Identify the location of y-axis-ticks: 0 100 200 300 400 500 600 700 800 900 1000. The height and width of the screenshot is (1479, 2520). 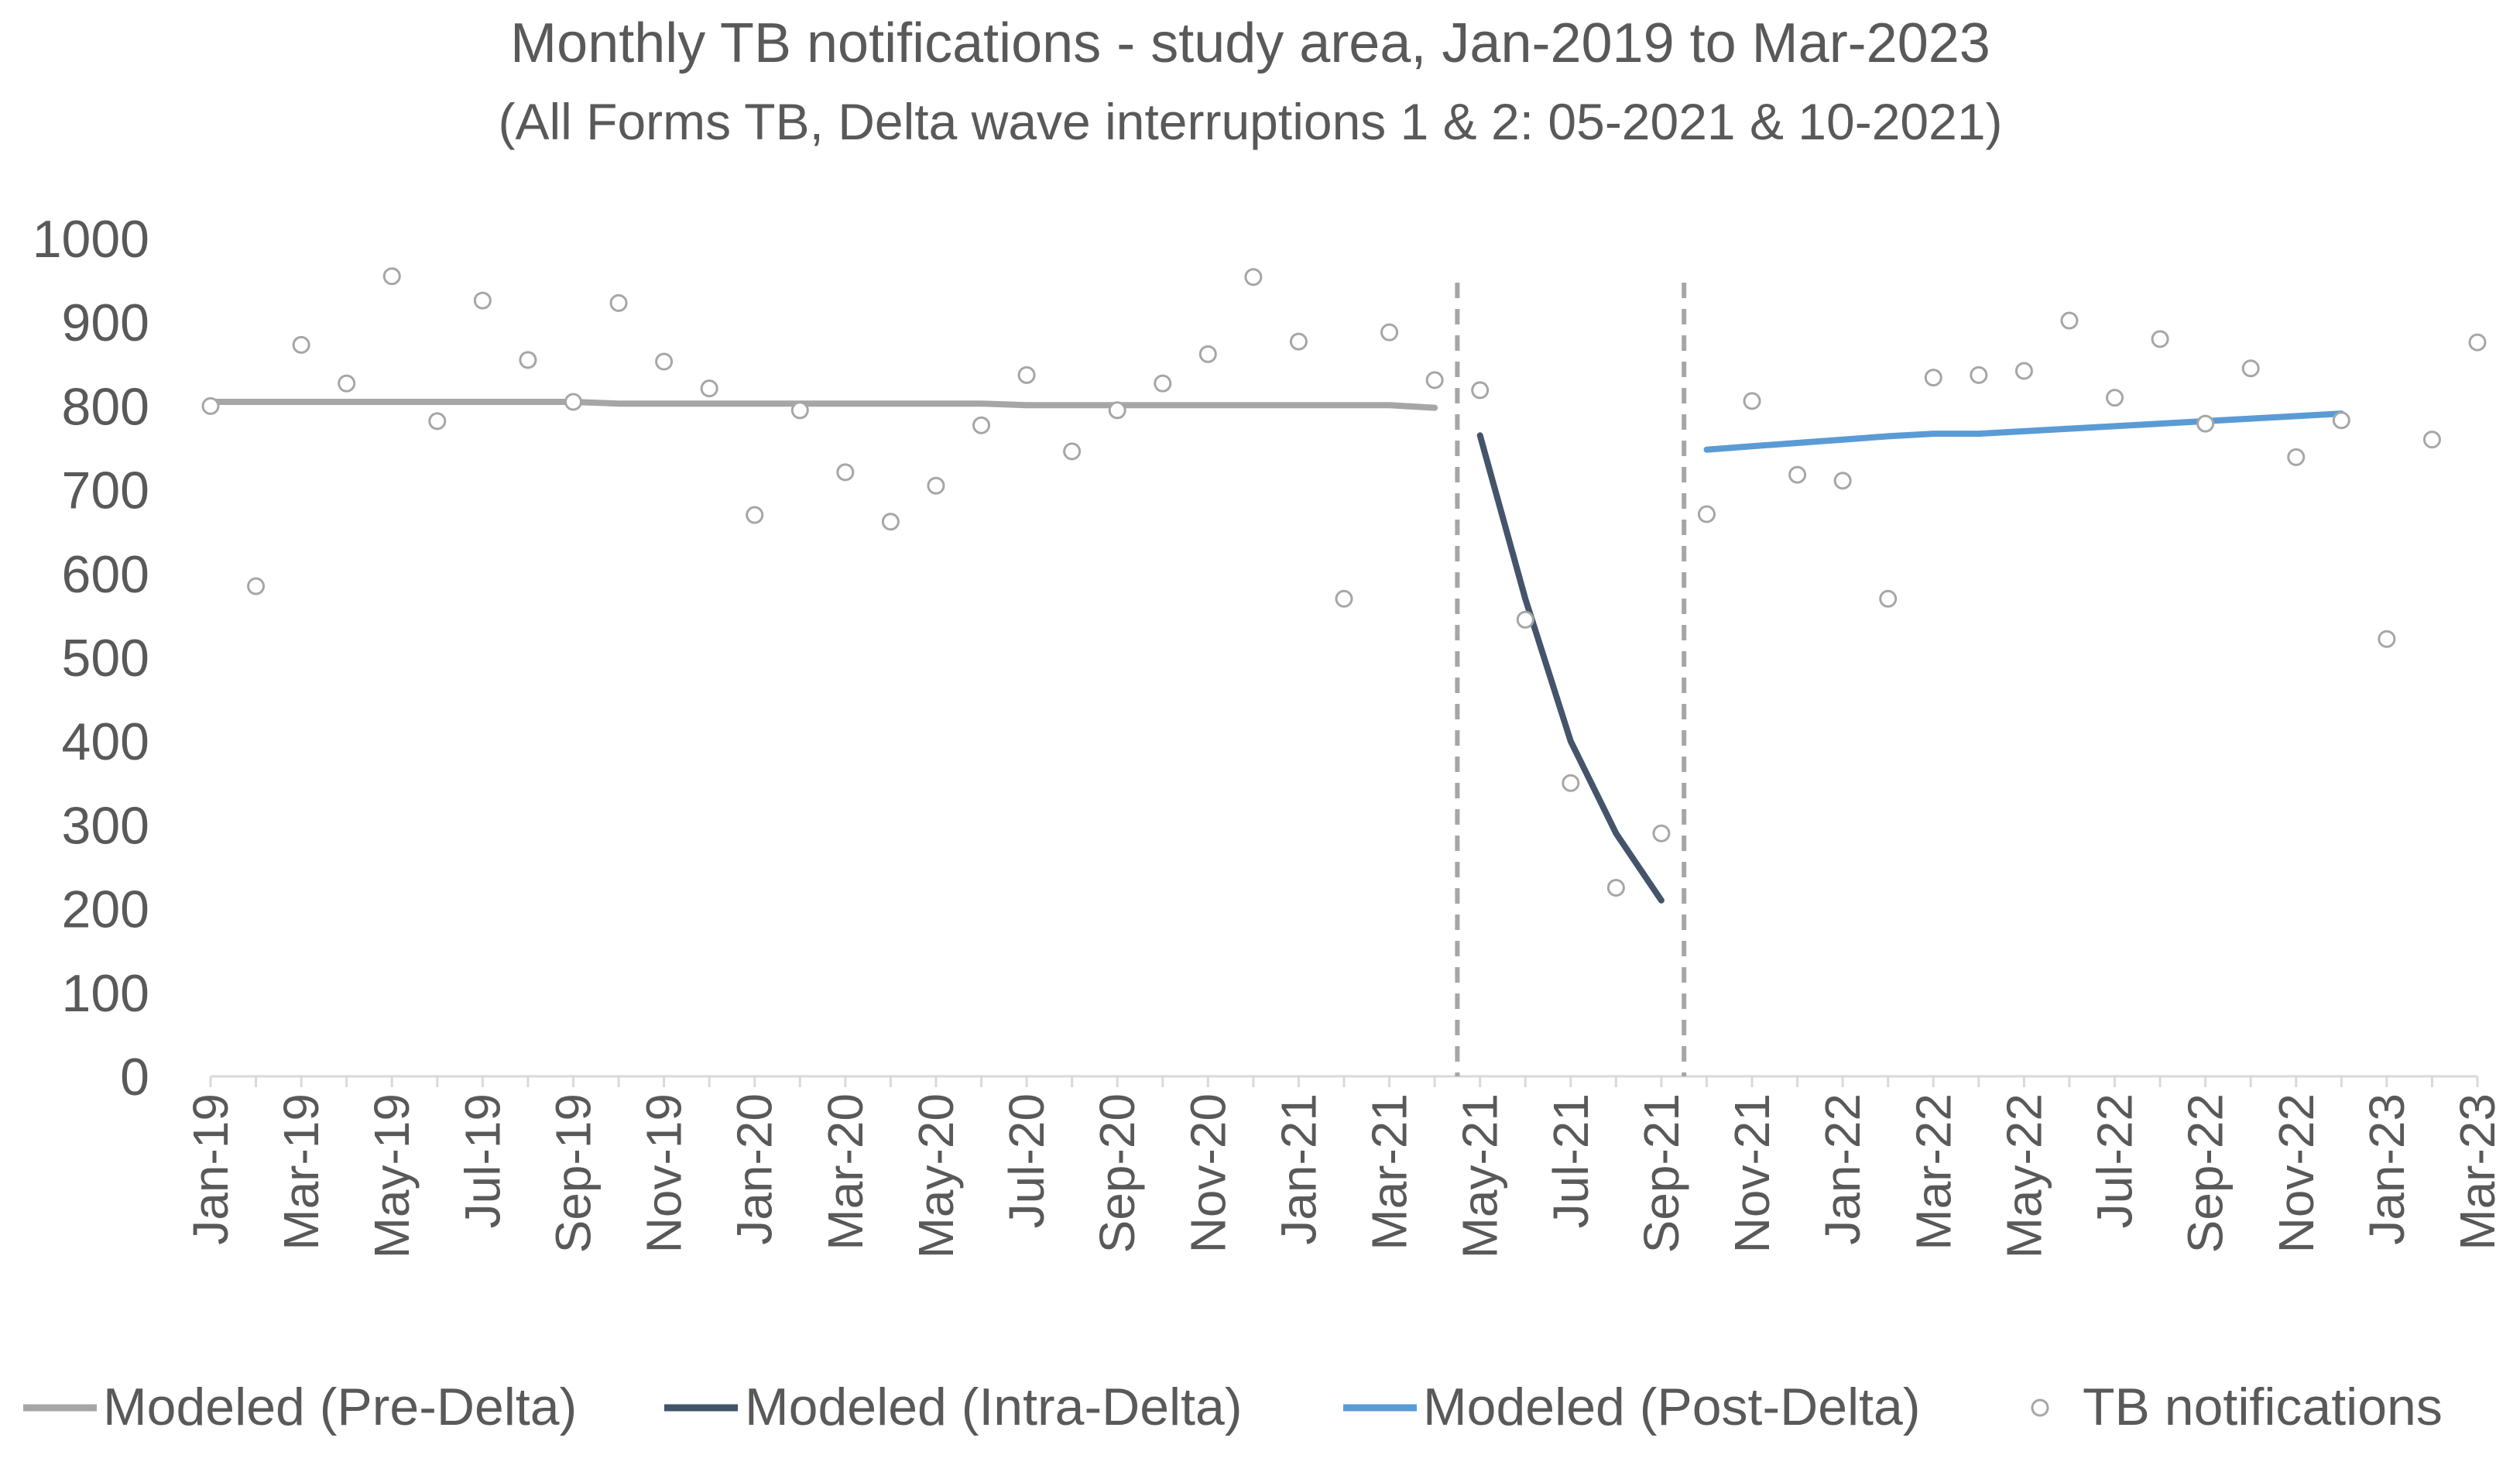
(91, 658).